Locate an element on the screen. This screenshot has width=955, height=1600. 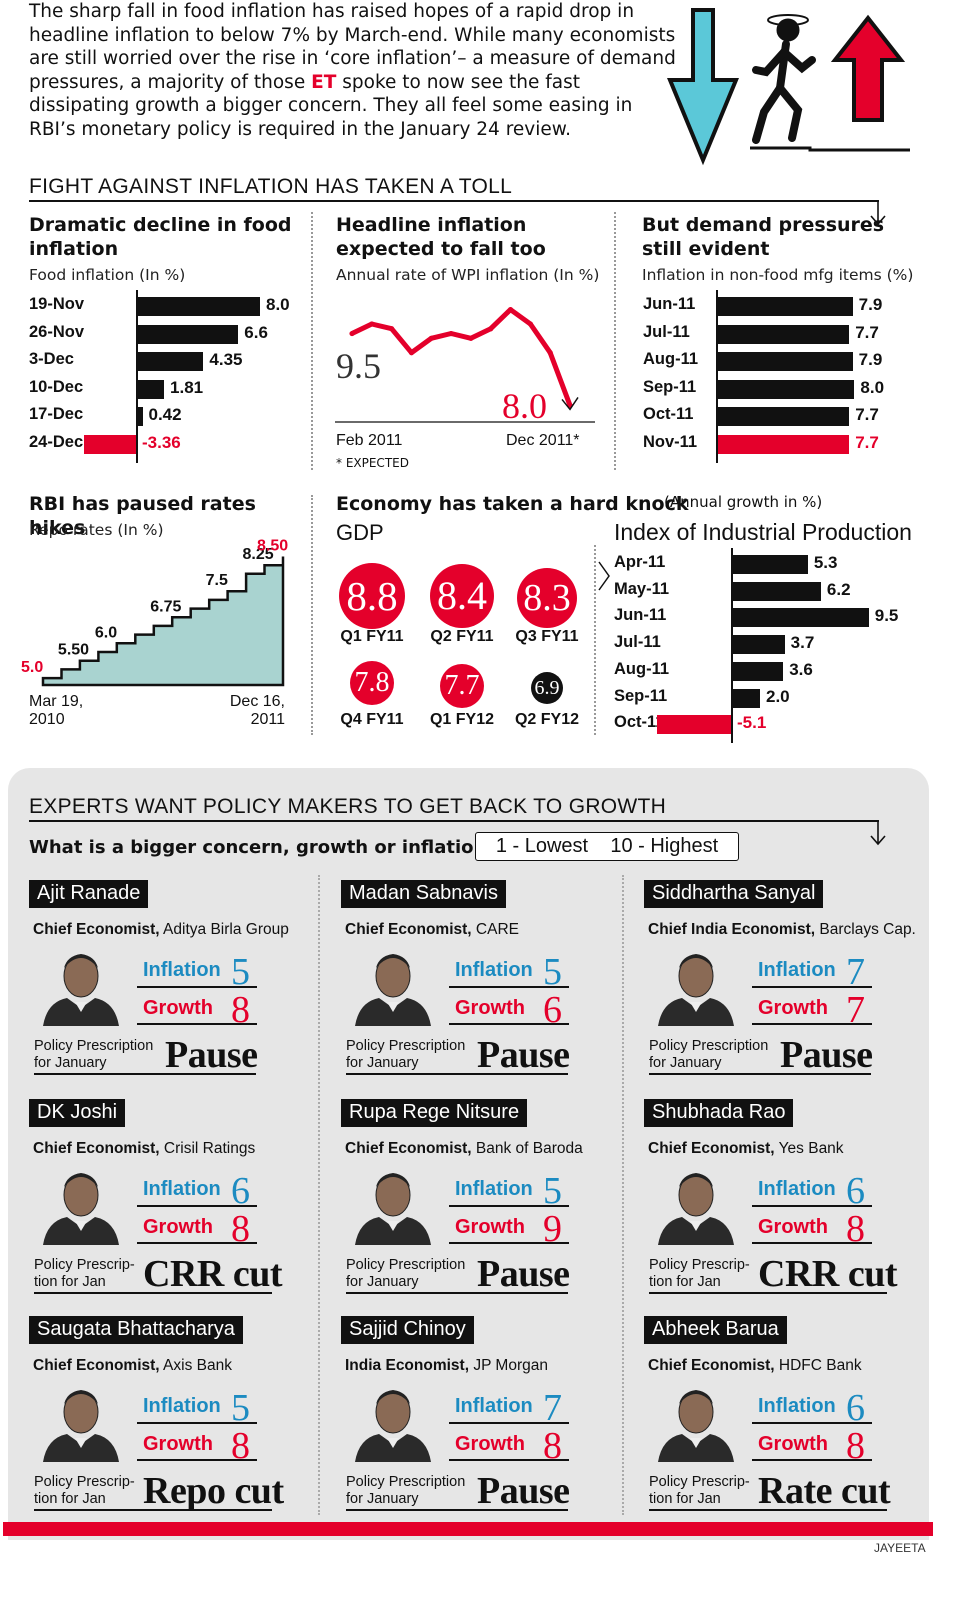
bar-category-label: 19-Nov is located at coordinates (57, 304).